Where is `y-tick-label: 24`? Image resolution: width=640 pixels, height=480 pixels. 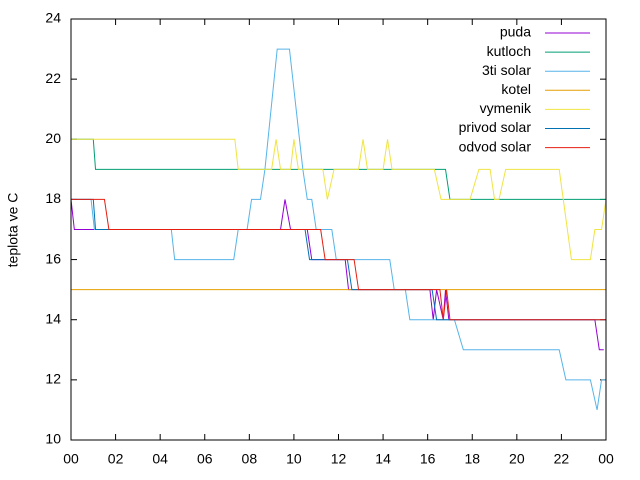 y-tick-label: 24 is located at coordinates (53, 18).